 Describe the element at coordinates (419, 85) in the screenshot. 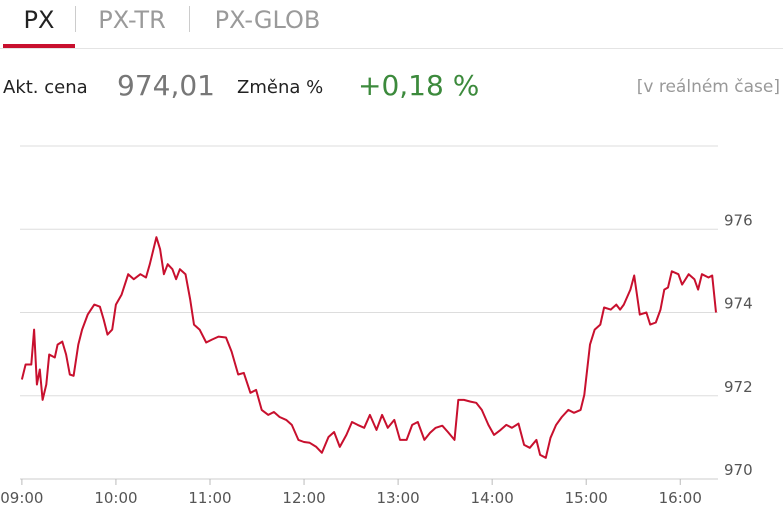

I see `change: +0,18 %` at that location.